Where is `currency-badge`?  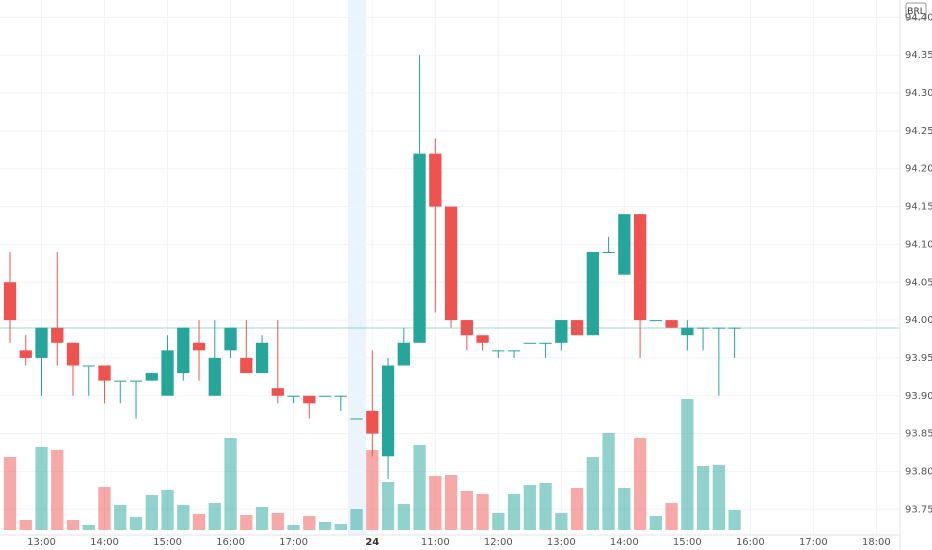
currency-badge is located at coordinates (916, 11).